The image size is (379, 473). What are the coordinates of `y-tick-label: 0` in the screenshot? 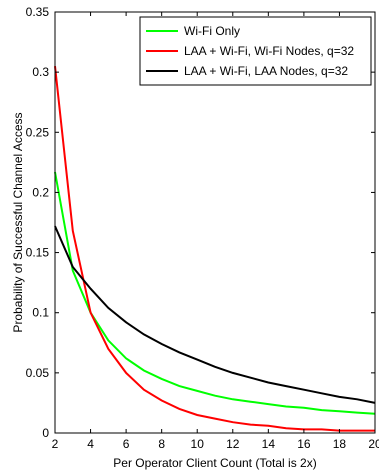 It's located at (45, 433).